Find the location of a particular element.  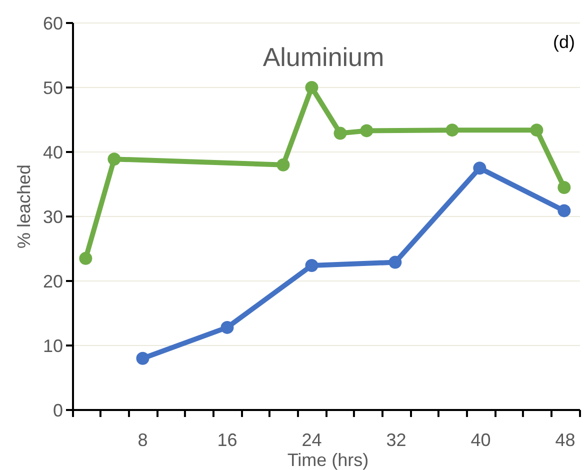

y-tick-label: 30 is located at coordinates (52, 216).